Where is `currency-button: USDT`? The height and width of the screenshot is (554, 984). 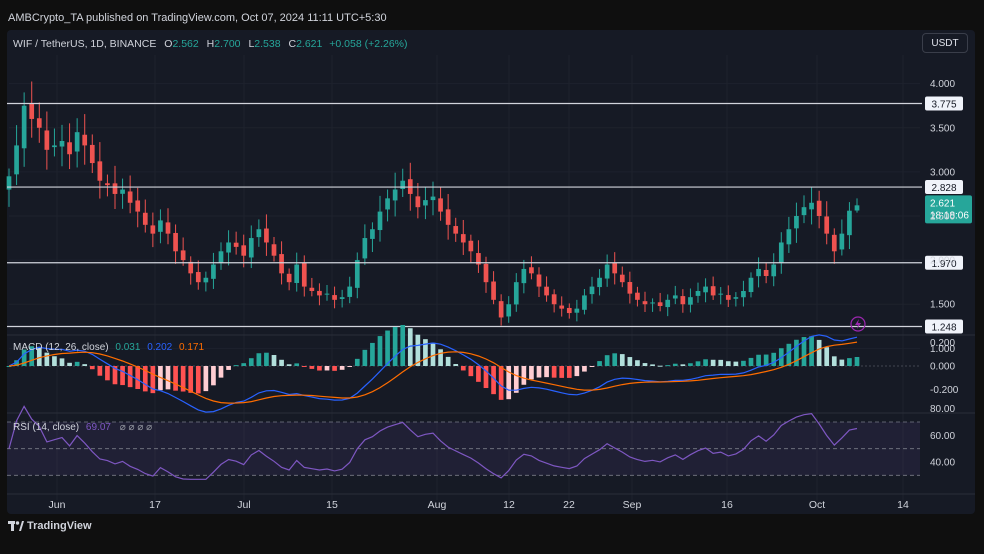
currency-button: USDT is located at coordinates (945, 43).